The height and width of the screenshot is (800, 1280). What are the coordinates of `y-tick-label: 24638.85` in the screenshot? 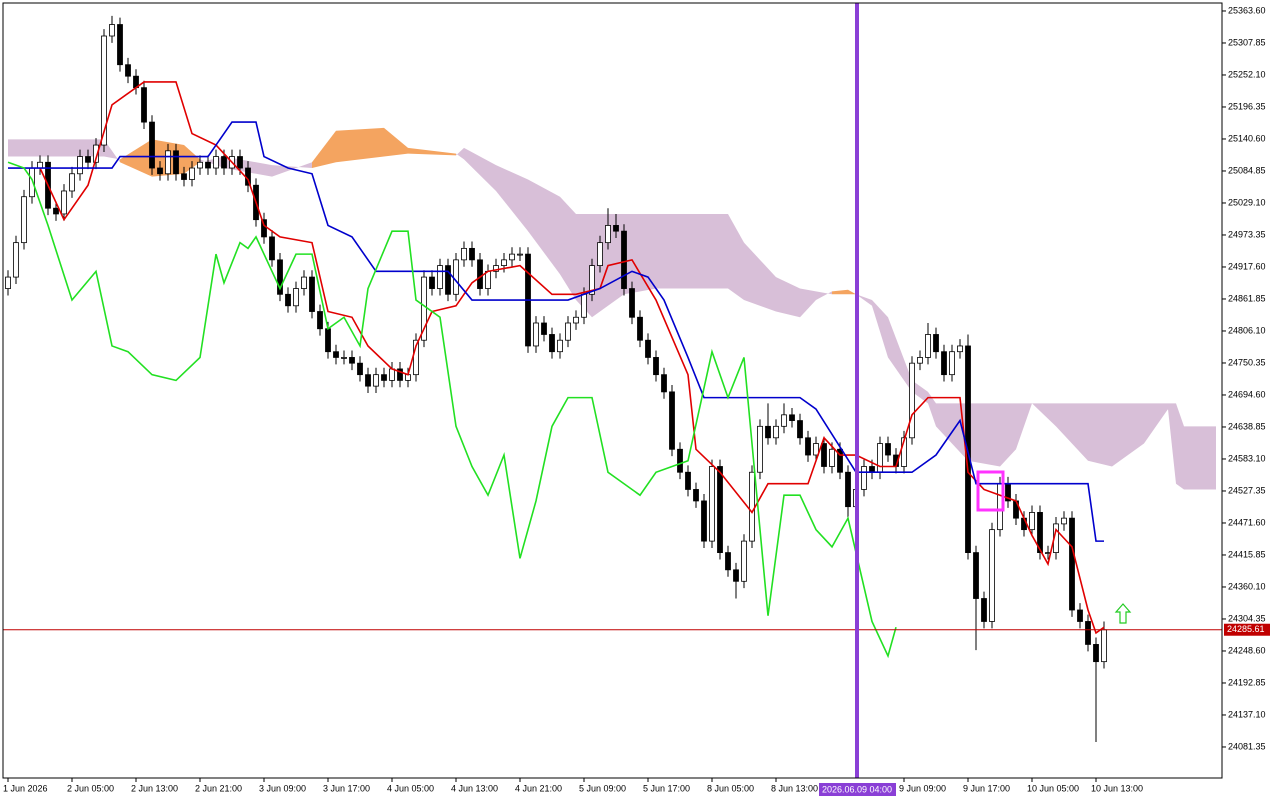 It's located at (1247, 426).